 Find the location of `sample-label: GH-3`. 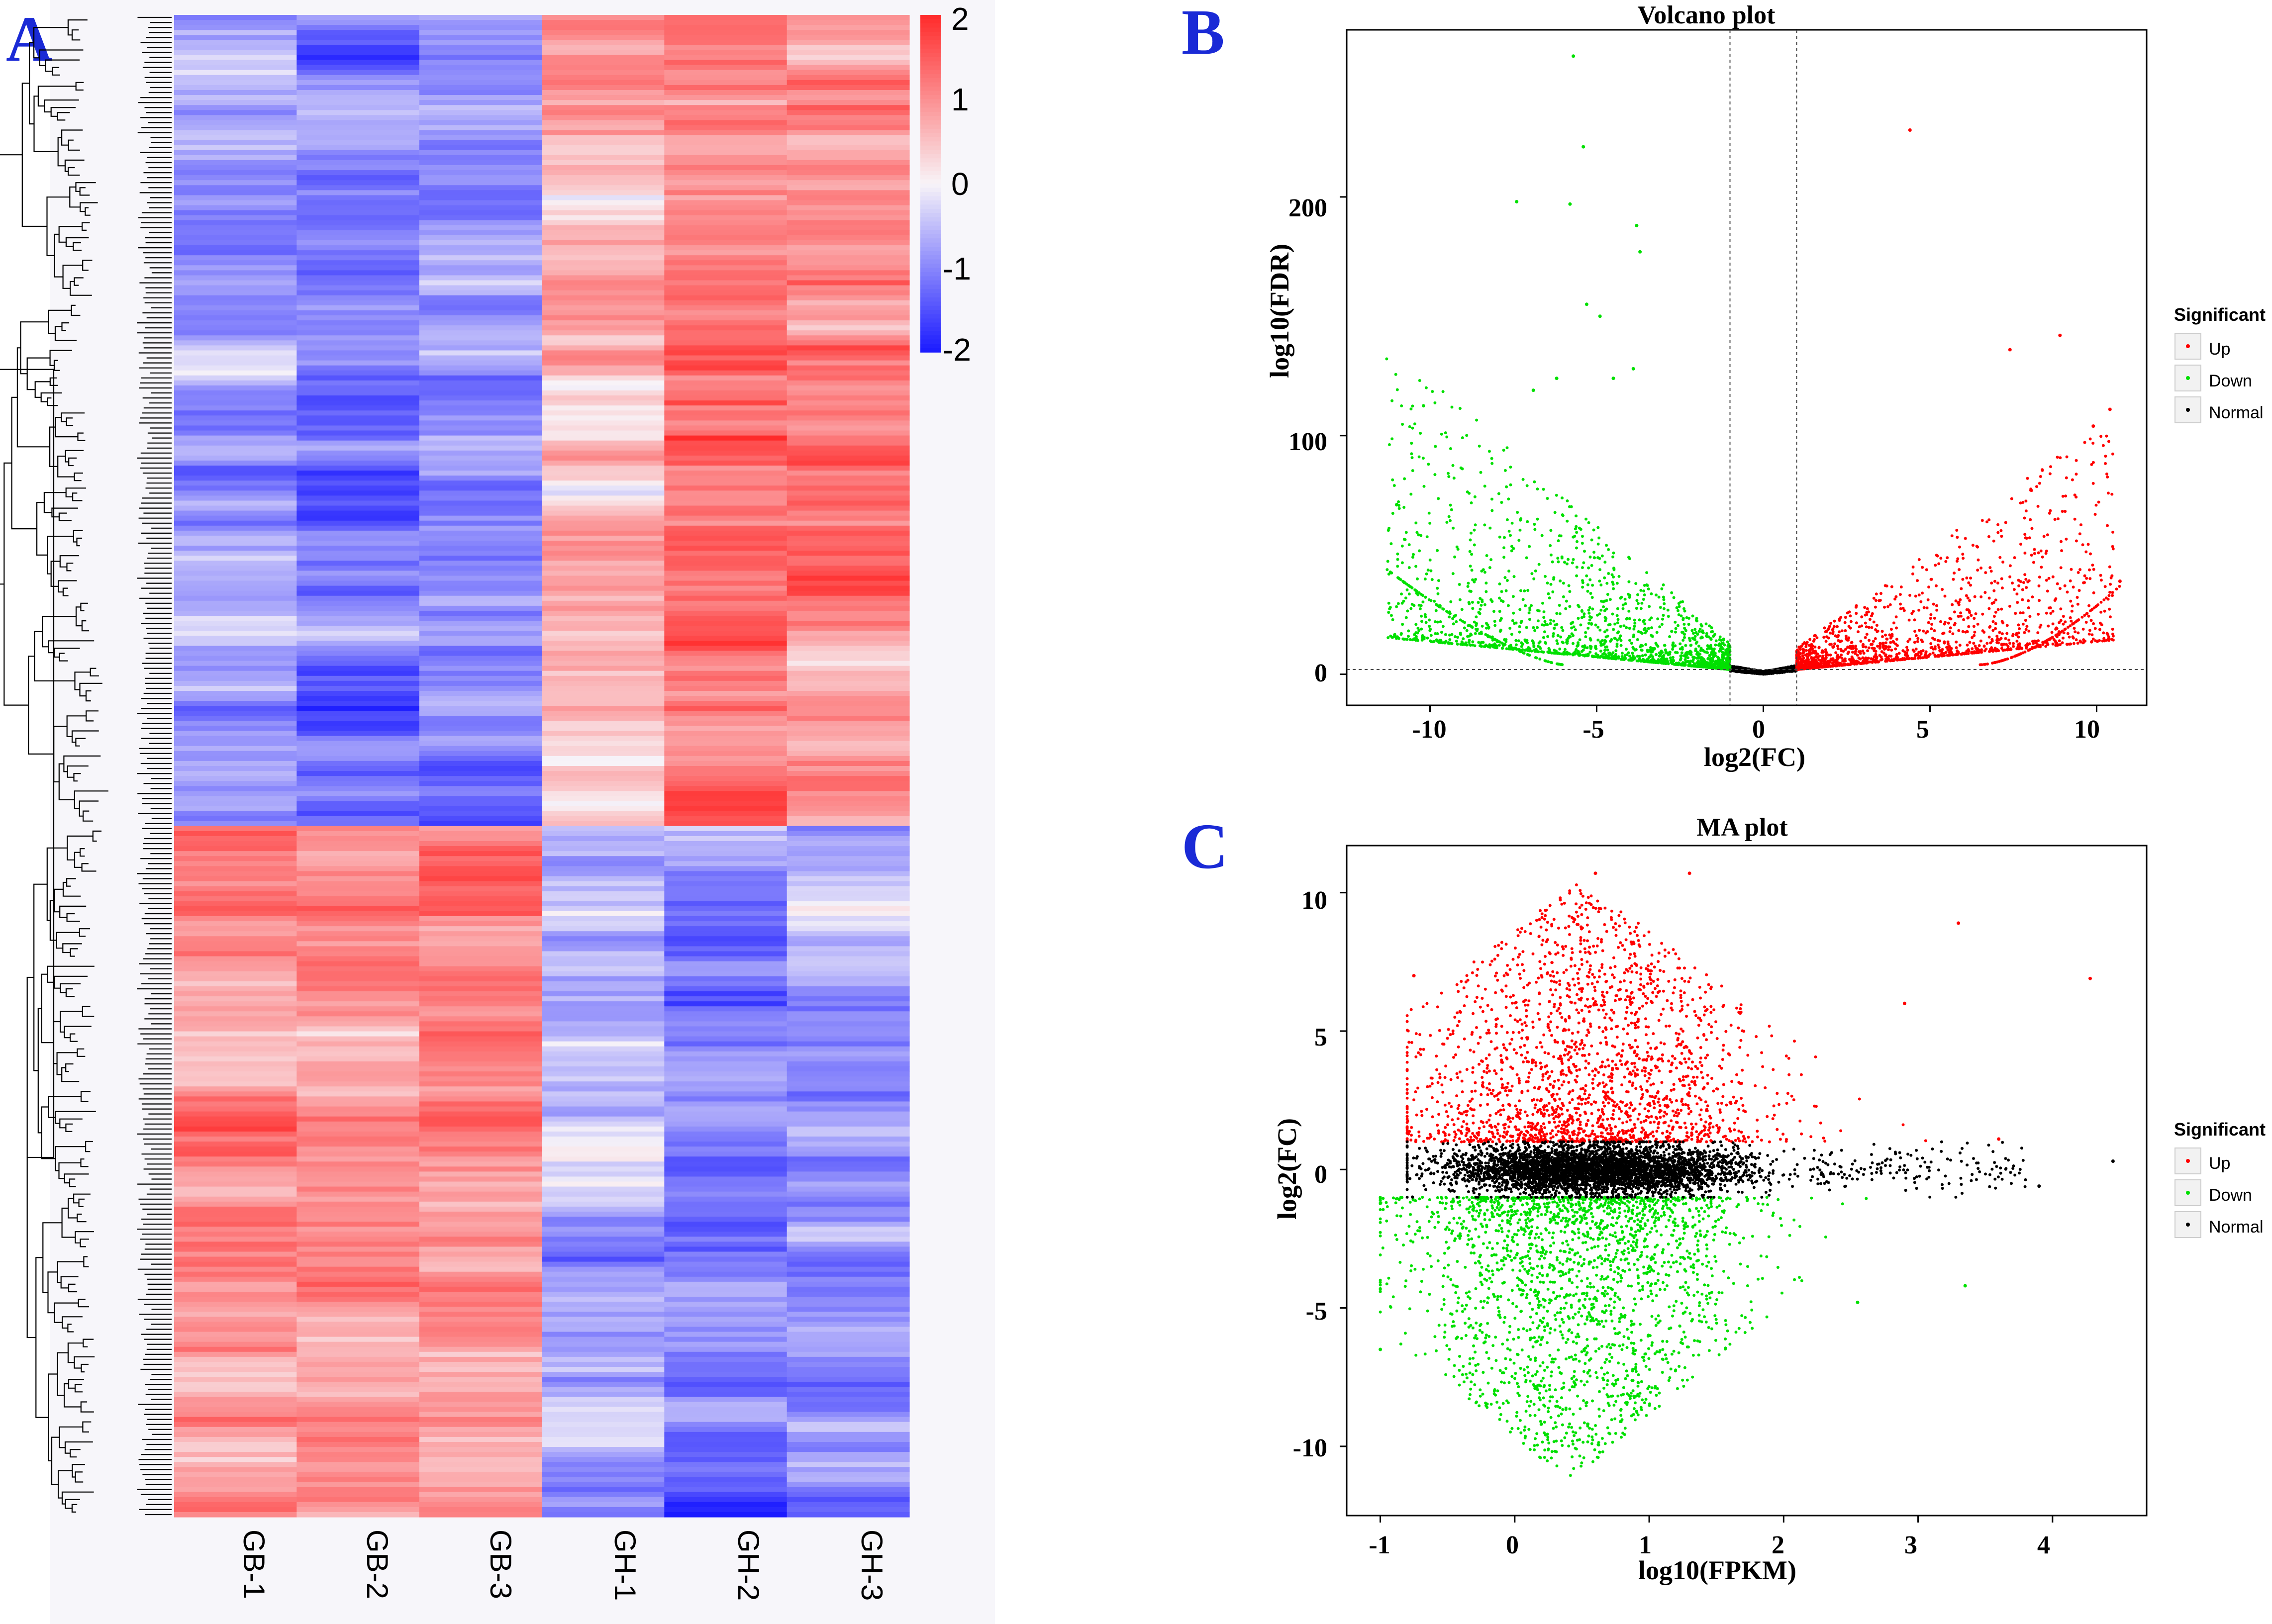

sample-label: GH-3 is located at coordinates (872, 1565).